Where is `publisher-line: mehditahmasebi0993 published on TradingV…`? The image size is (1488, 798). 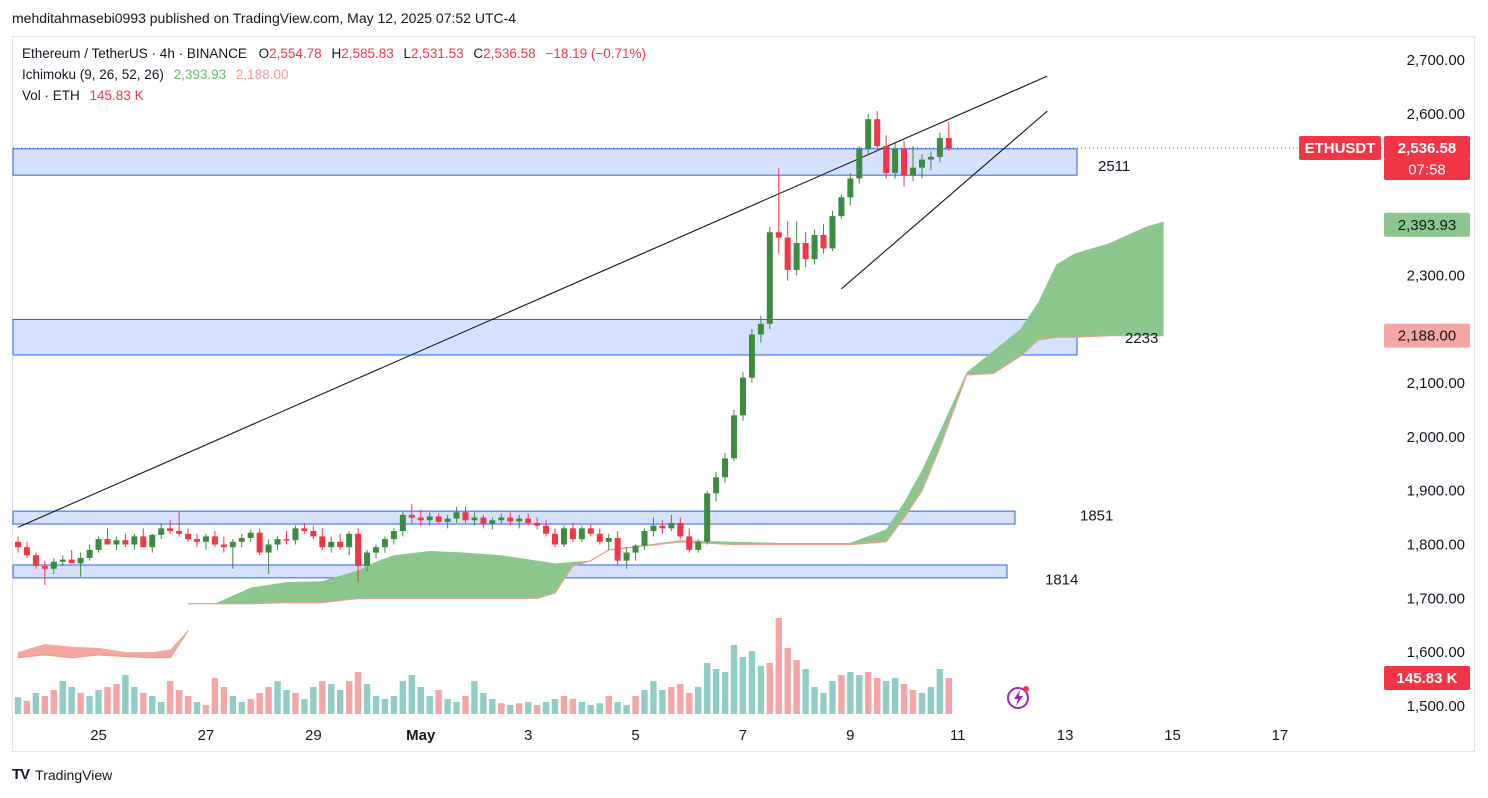
publisher-line: mehditahmasebi0993 published on TradingV… is located at coordinates (264, 18).